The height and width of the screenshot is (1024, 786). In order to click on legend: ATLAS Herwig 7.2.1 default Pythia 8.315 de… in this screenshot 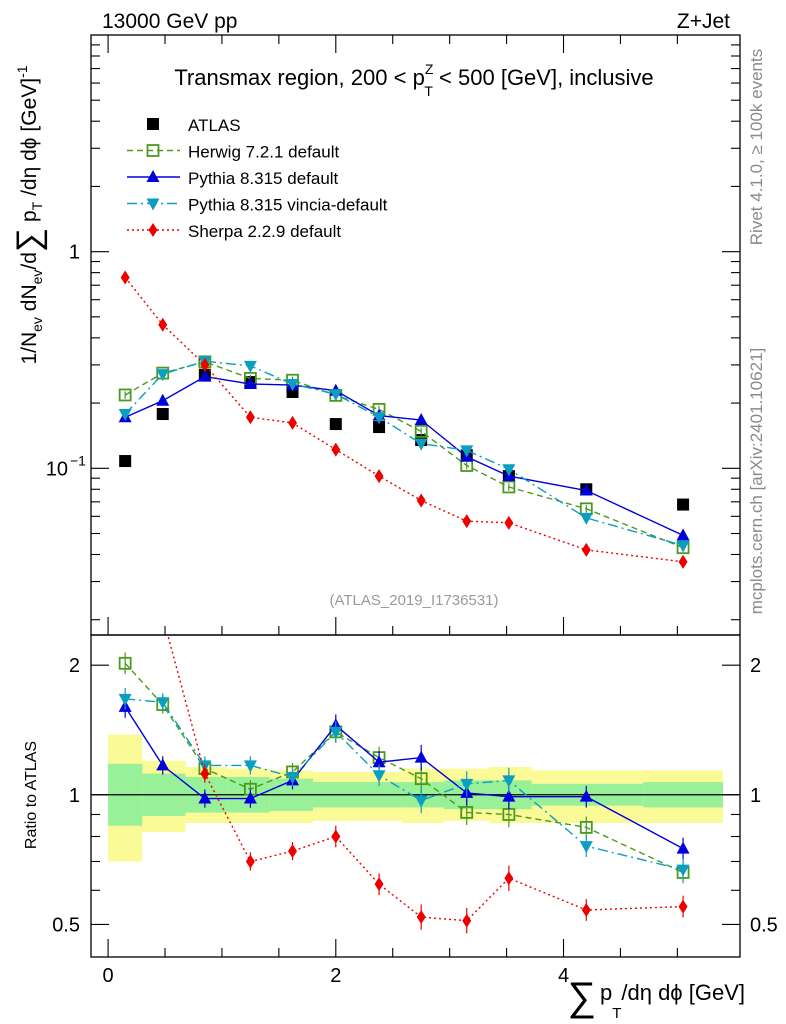, I will do `click(257, 178)`.